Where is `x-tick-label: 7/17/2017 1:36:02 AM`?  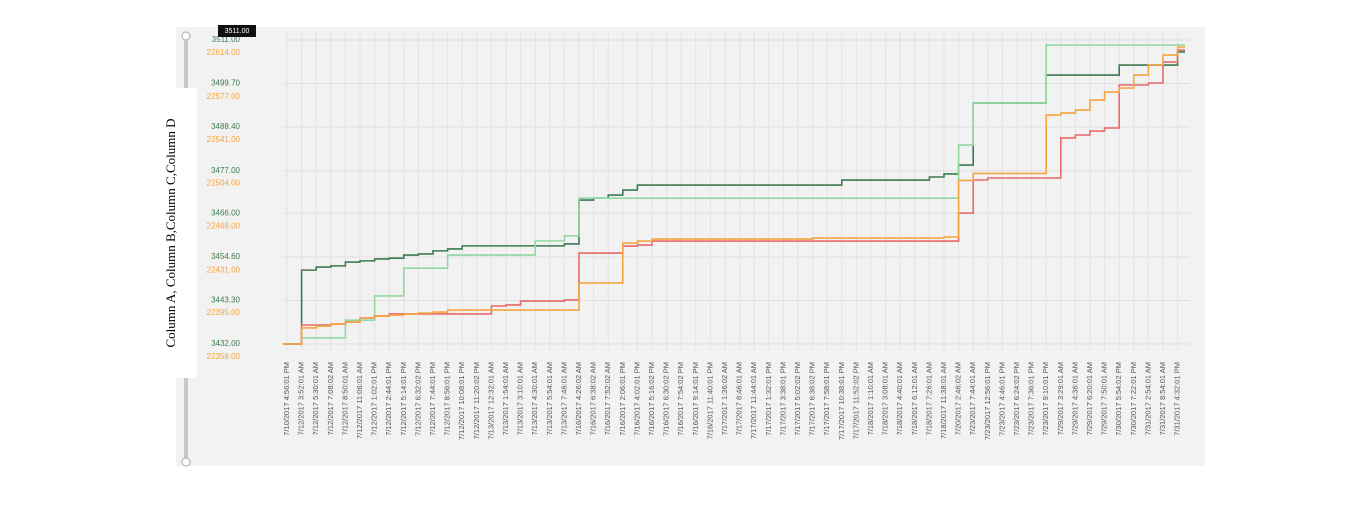
x-tick-label: 7/17/2017 1:36:02 AM is located at coordinates (724, 398).